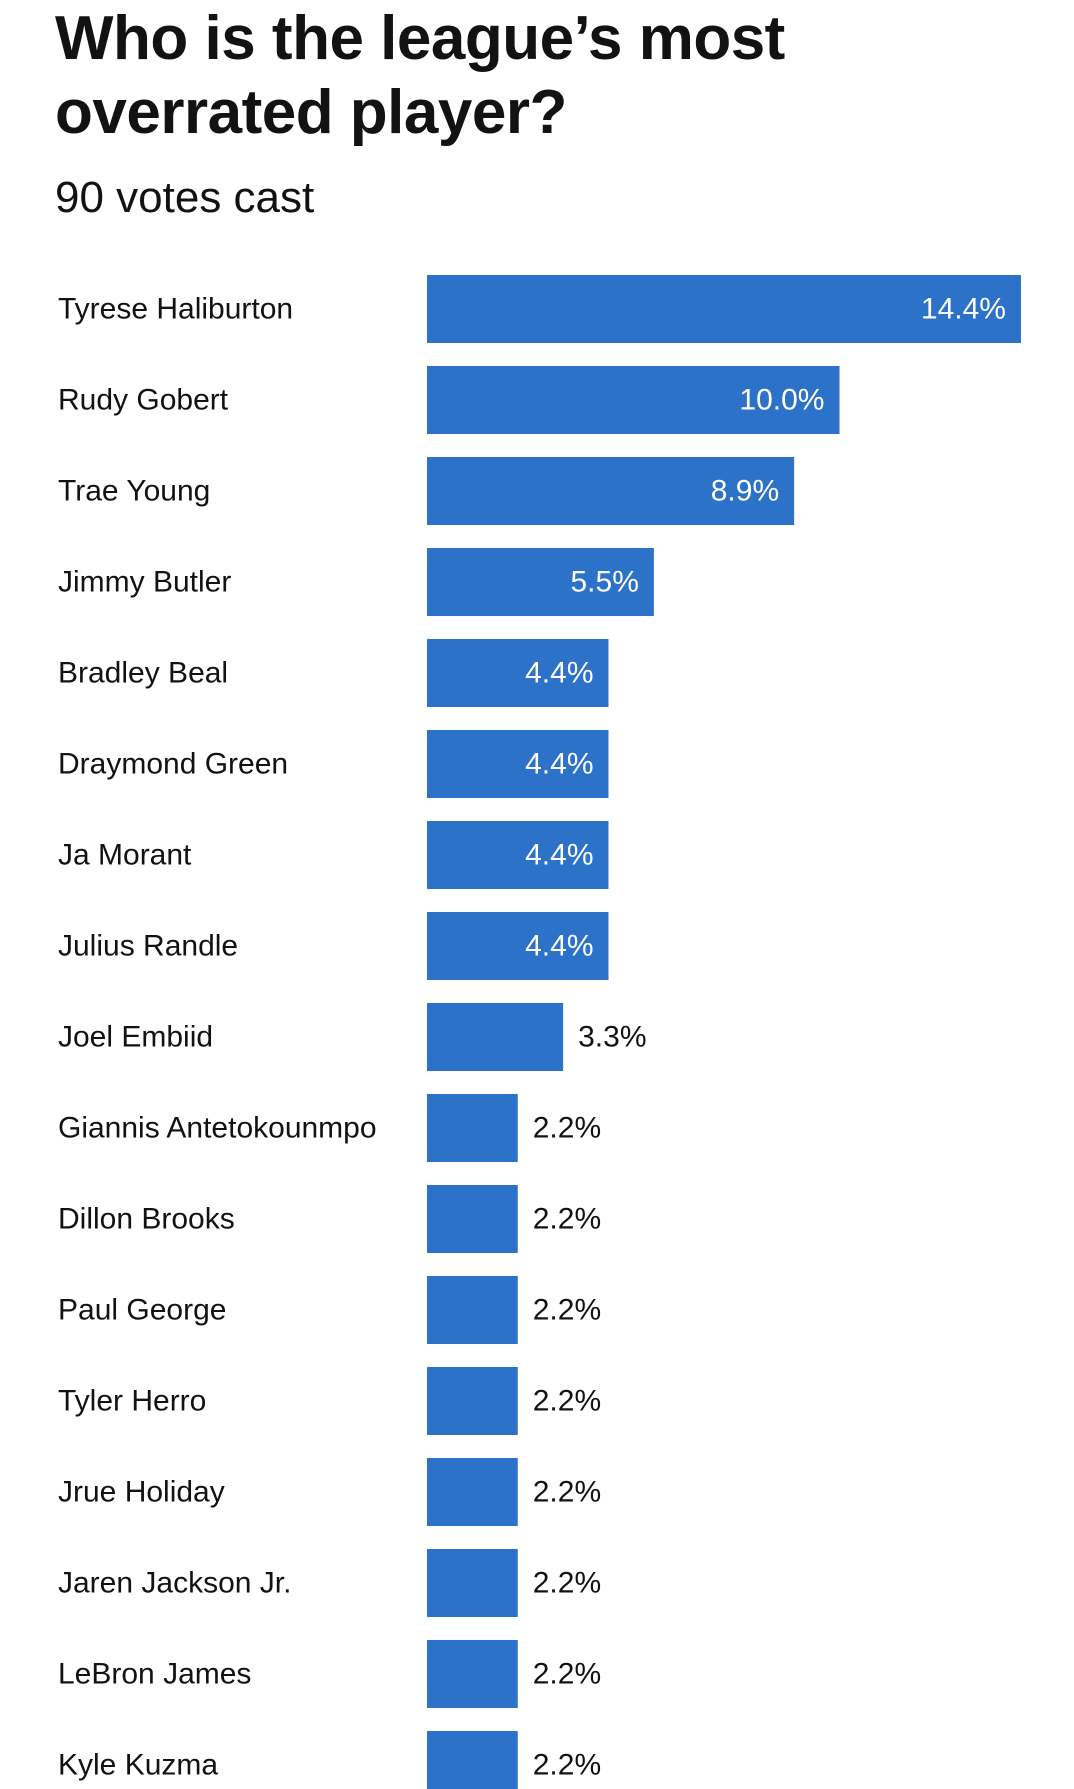 The height and width of the screenshot is (1789, 1074). What do you see at coordinates (142, 1310) in the screenshot?
I see `category-label: Paul George` at bounding box center [142, 1310].